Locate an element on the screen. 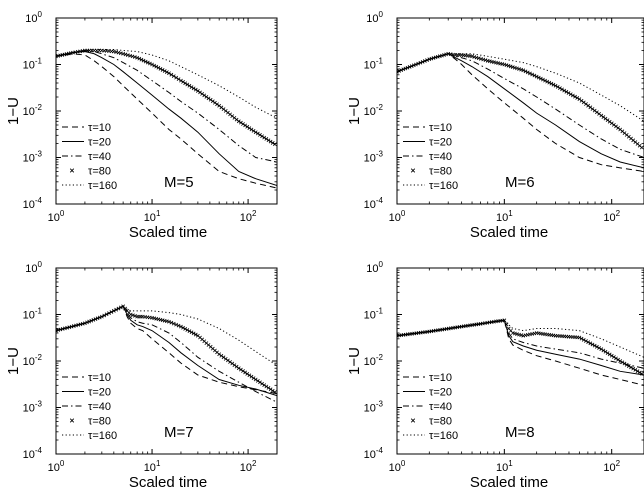  legend-label: τ=80 is located at coordinates (99, 422).